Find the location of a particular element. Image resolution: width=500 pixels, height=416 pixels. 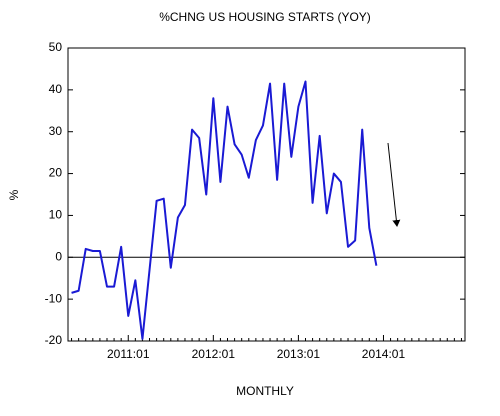

y-tick-label: 50 is located at coordinates (56, 47).